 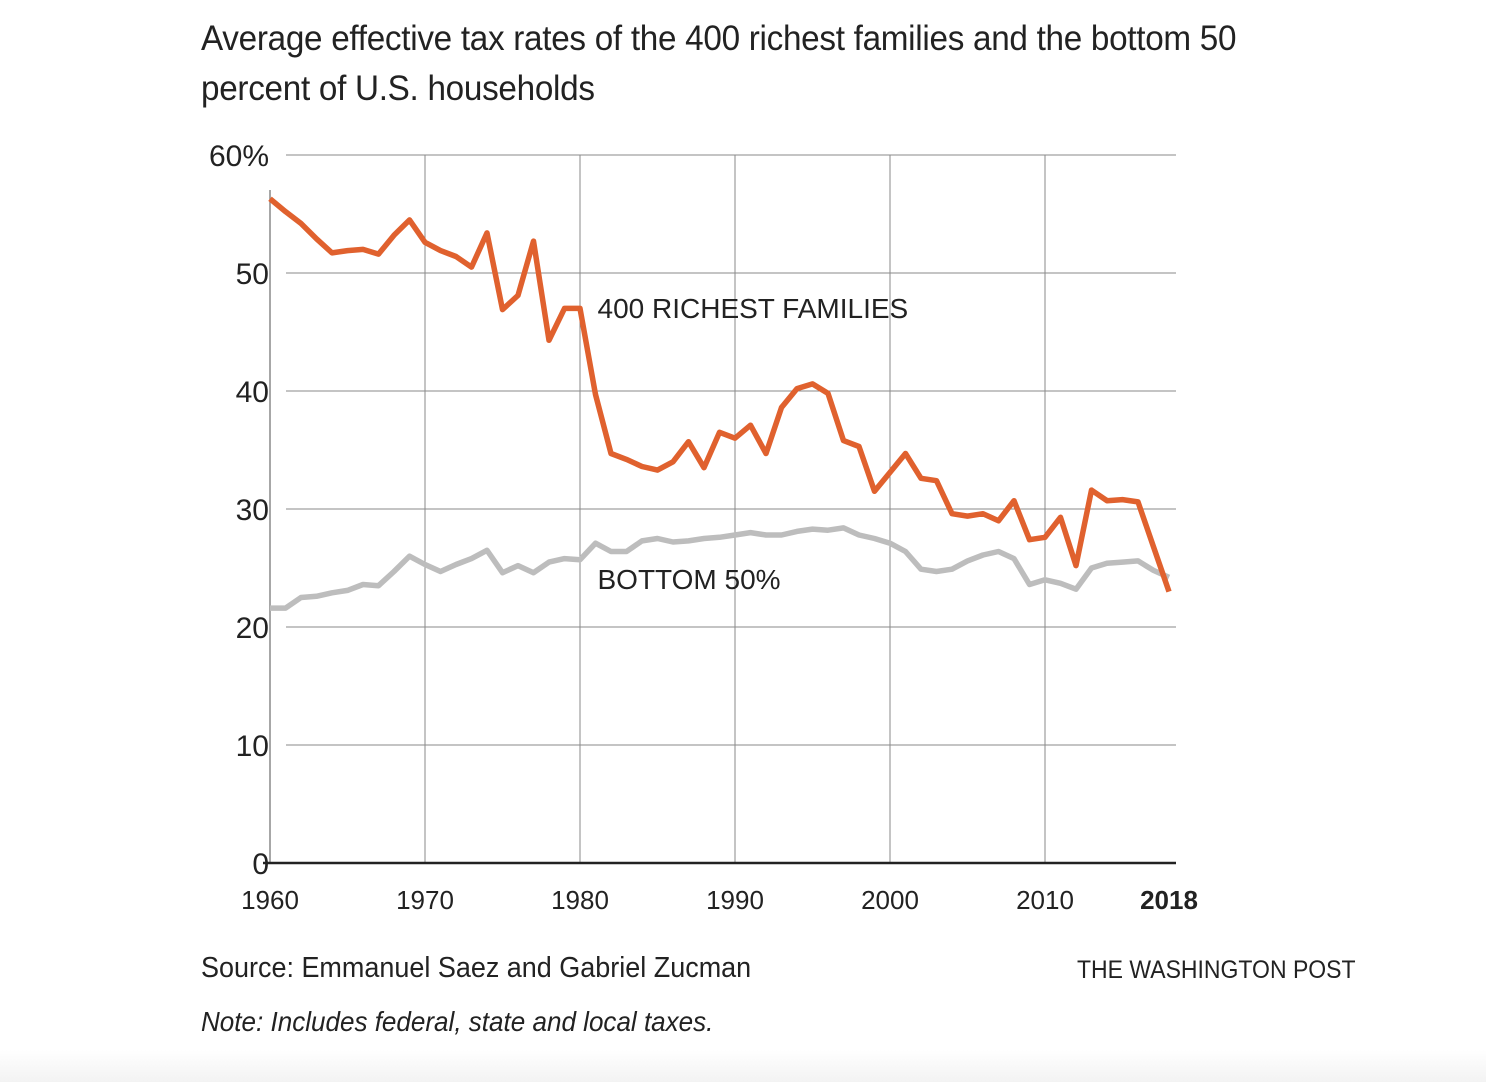 What do you see at coordinates (580, 900) in the screenshot?
I see `x-tick-label: 1980` at bounding box center [580, 900].